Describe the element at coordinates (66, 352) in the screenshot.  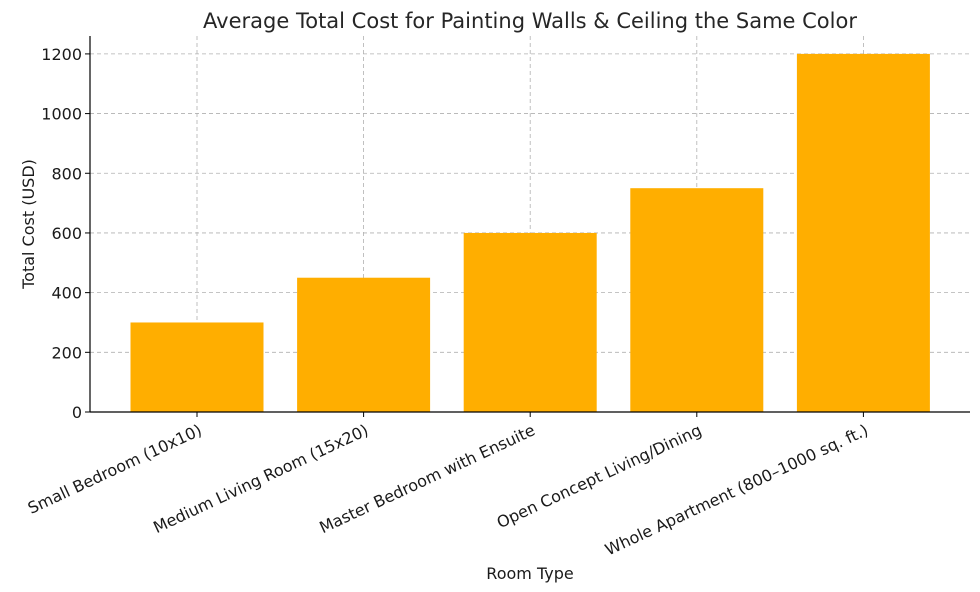
I see `y-tick-label: 200` at that location.